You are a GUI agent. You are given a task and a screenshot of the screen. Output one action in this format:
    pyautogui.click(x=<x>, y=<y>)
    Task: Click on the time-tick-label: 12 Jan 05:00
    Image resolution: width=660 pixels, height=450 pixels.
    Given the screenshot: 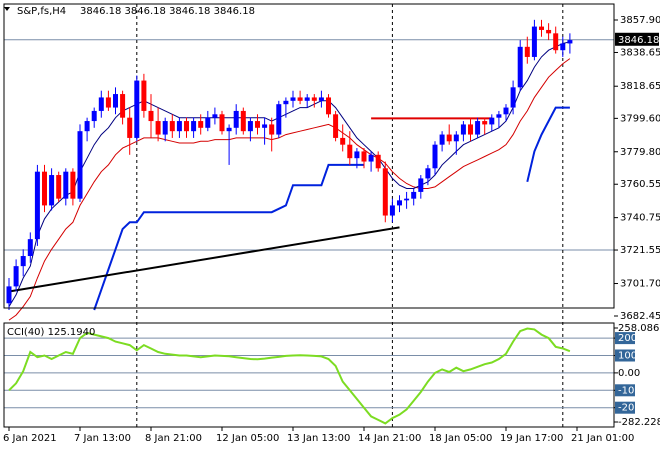 What is the action you would take?
    pyautogui.click(x=247, y=438)
    